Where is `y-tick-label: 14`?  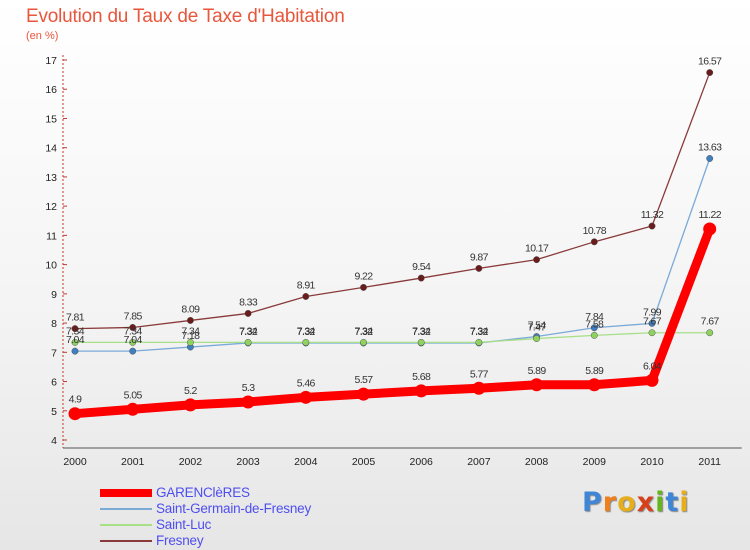
y-tick-label: 14 is located at coordinates (51, 149).